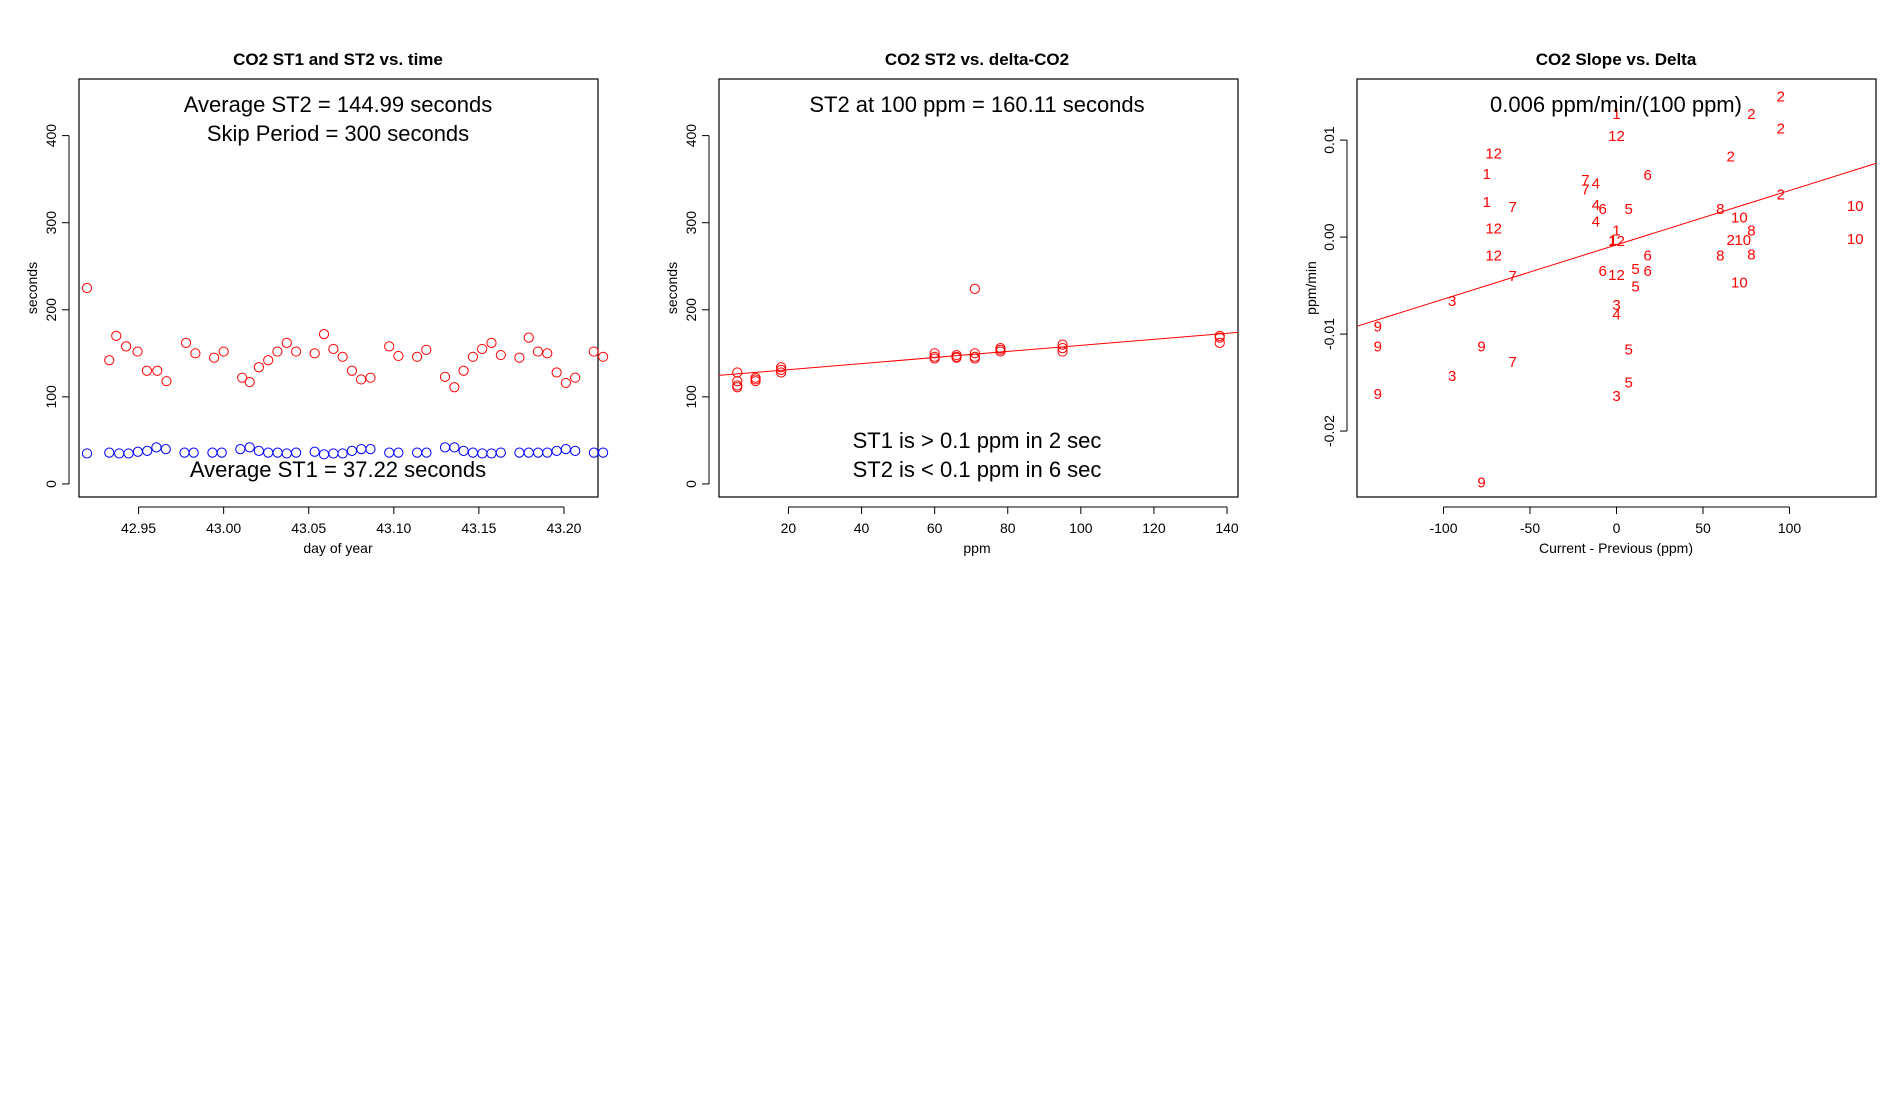 This screenshot has height=1100, width=1900. What do you see at coordinates (308, 528) in the screenshot?
I see `x-tick-label: 43.05` at bounding box center [308, 528].